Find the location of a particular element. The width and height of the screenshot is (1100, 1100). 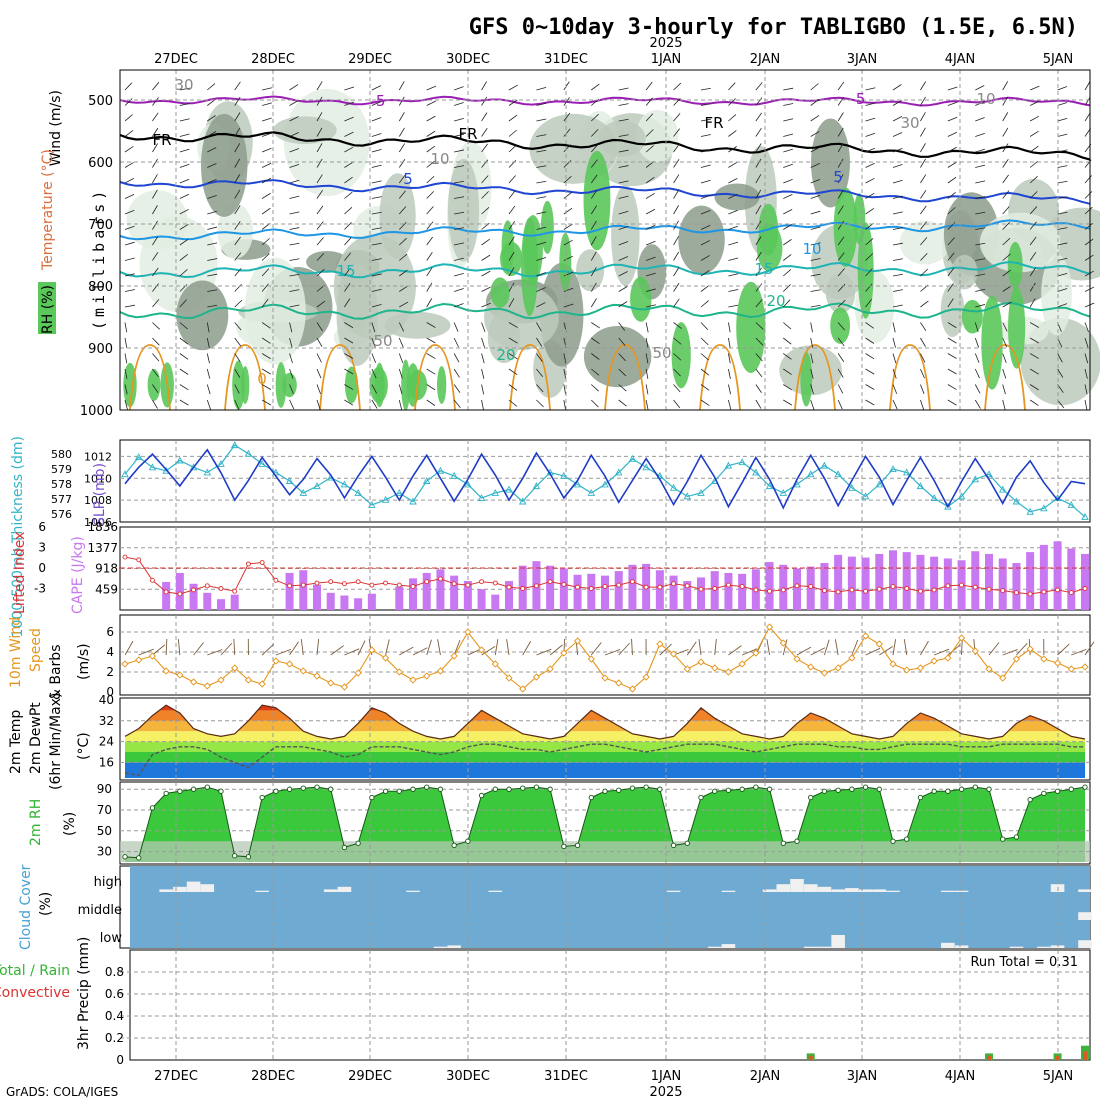

wind-grid is located at coordinates (605, 655).